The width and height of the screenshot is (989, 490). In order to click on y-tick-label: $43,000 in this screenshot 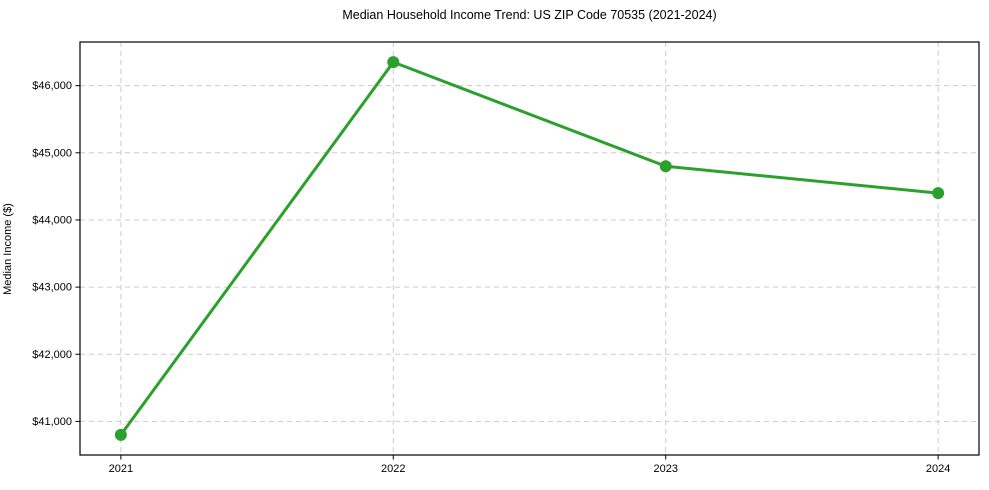, I will do `click(52, 288)`.